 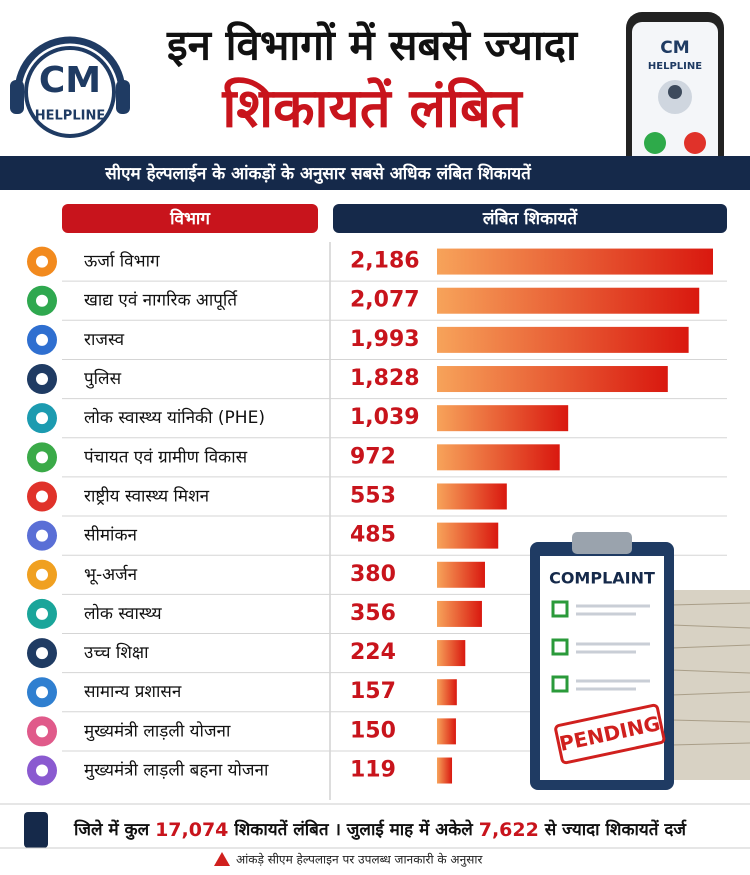 I want to click on logo: CM HELPLINE, so click(x=70, y=87).